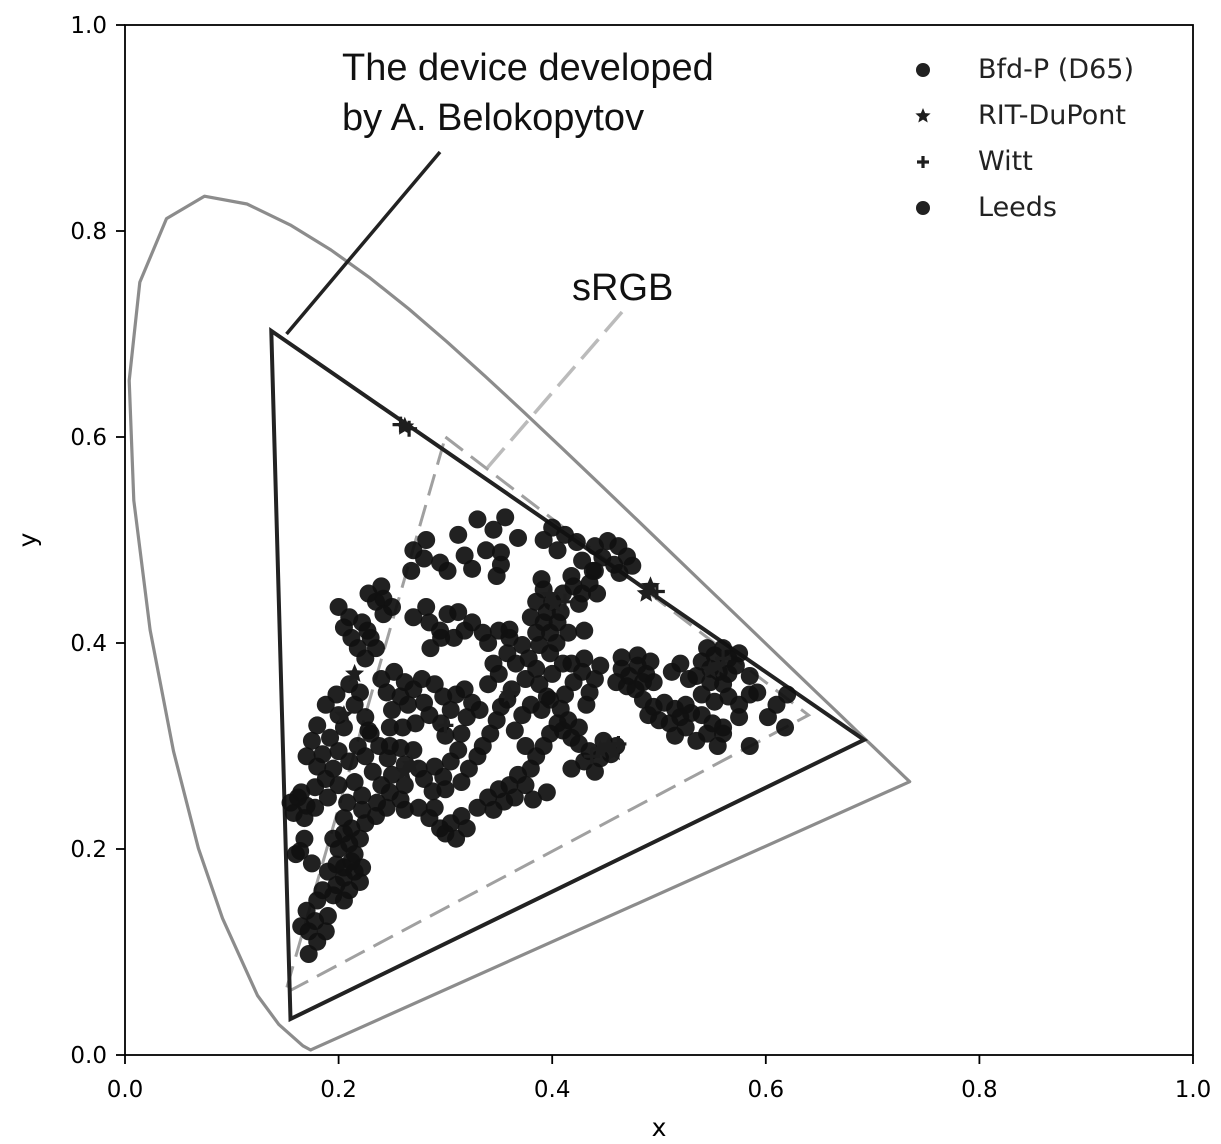 The height and width of the screenshot is (1144, 1221). Describe the element at coordinates (766, 1090) in the screenshot. I see `x-tick-label: 0.6` at that location.